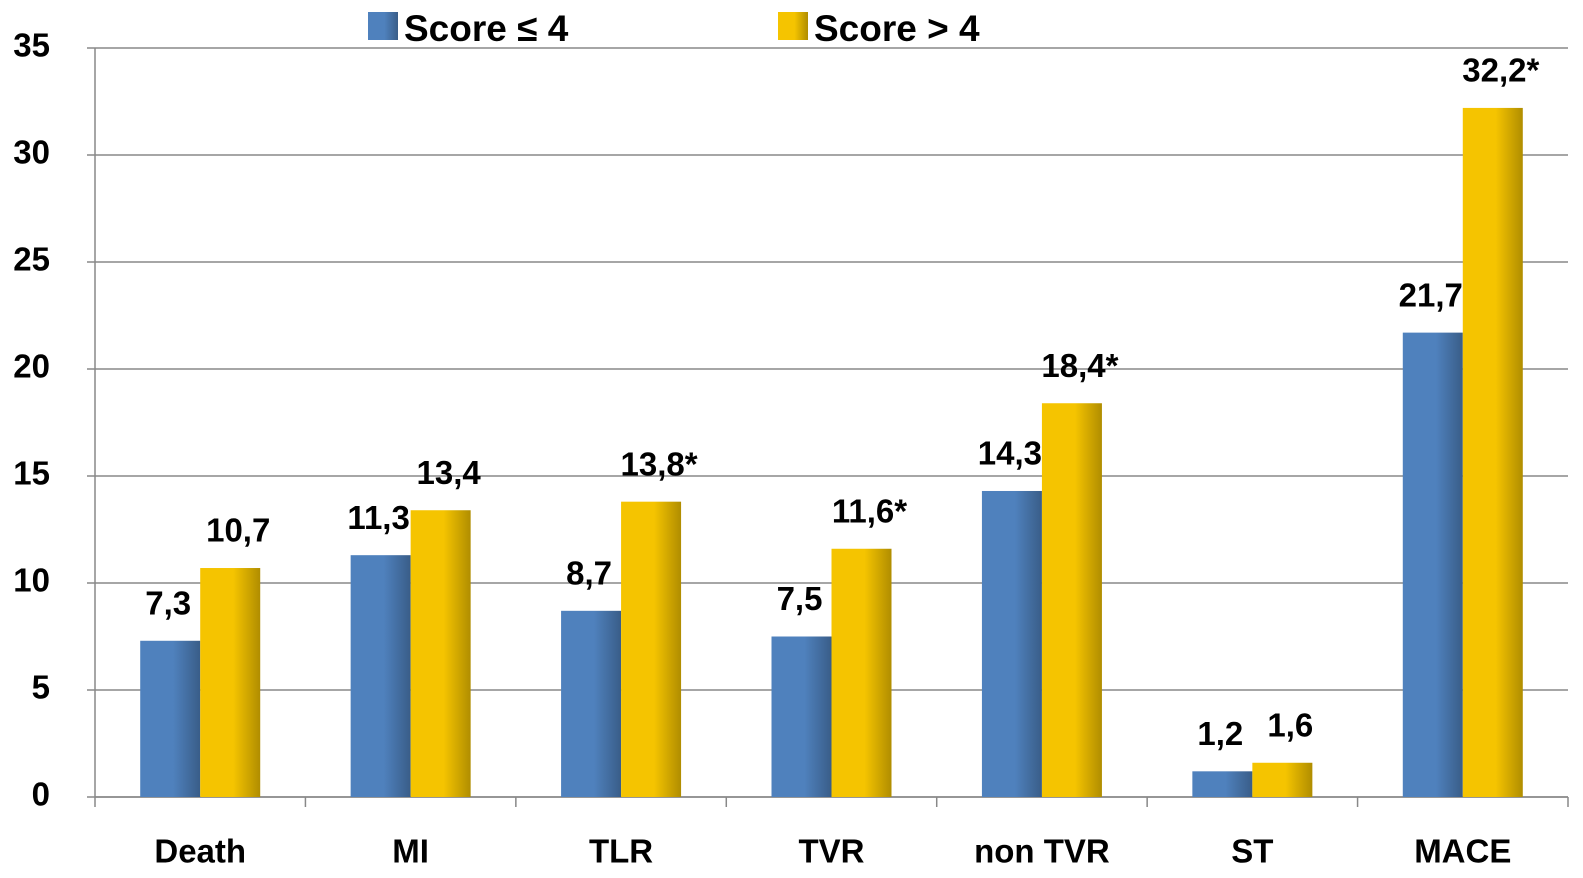 This screenshot has width=1583, height=878. I want to click on x-tick-label: Death, so click(200, 851).